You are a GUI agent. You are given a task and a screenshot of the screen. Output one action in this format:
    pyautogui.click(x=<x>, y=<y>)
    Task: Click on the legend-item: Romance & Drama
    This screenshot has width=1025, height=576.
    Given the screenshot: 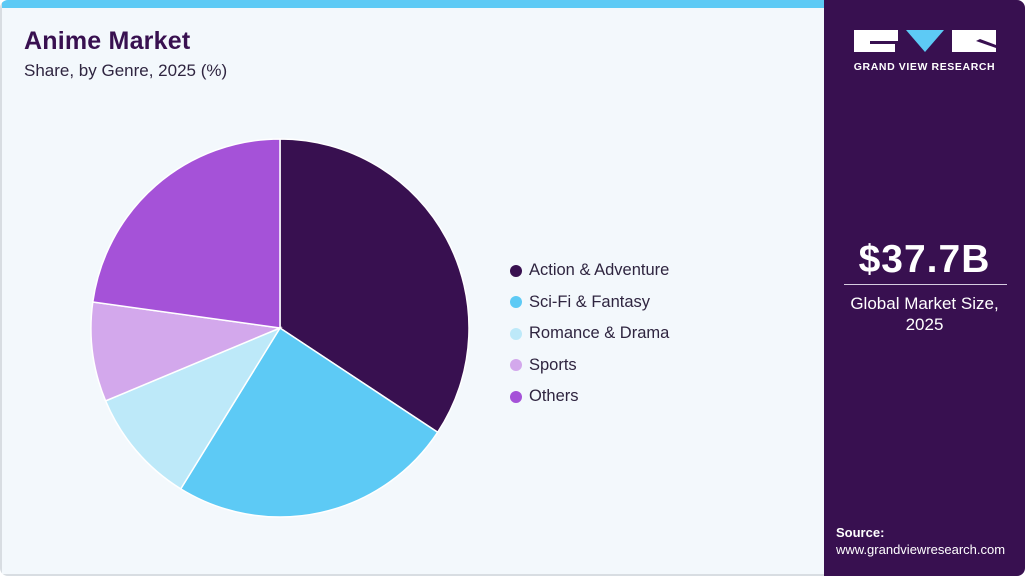 What is the action you would take?
    pyautogui.click(x=589, y=334)
    